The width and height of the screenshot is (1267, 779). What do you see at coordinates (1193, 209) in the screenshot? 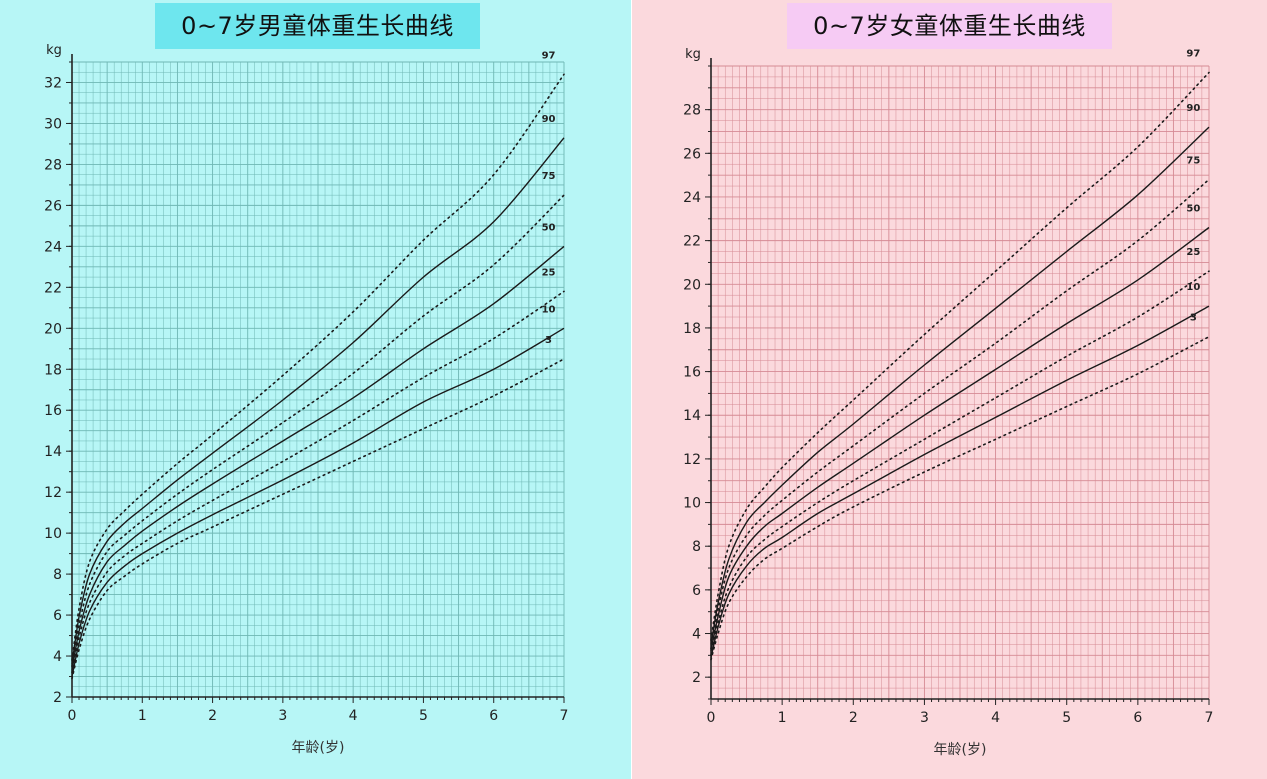
I see `girls-series-label-50: 50` at bounding box center [1193, 209].